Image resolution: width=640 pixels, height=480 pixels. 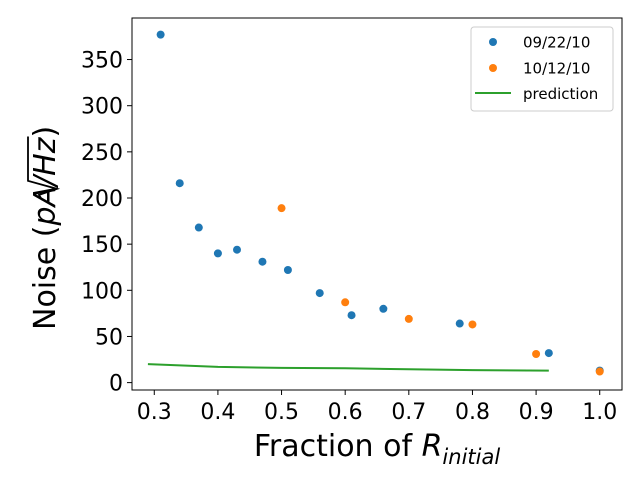 I want to click on legend-label-prediction: prediction, so click(x=560, y=94).